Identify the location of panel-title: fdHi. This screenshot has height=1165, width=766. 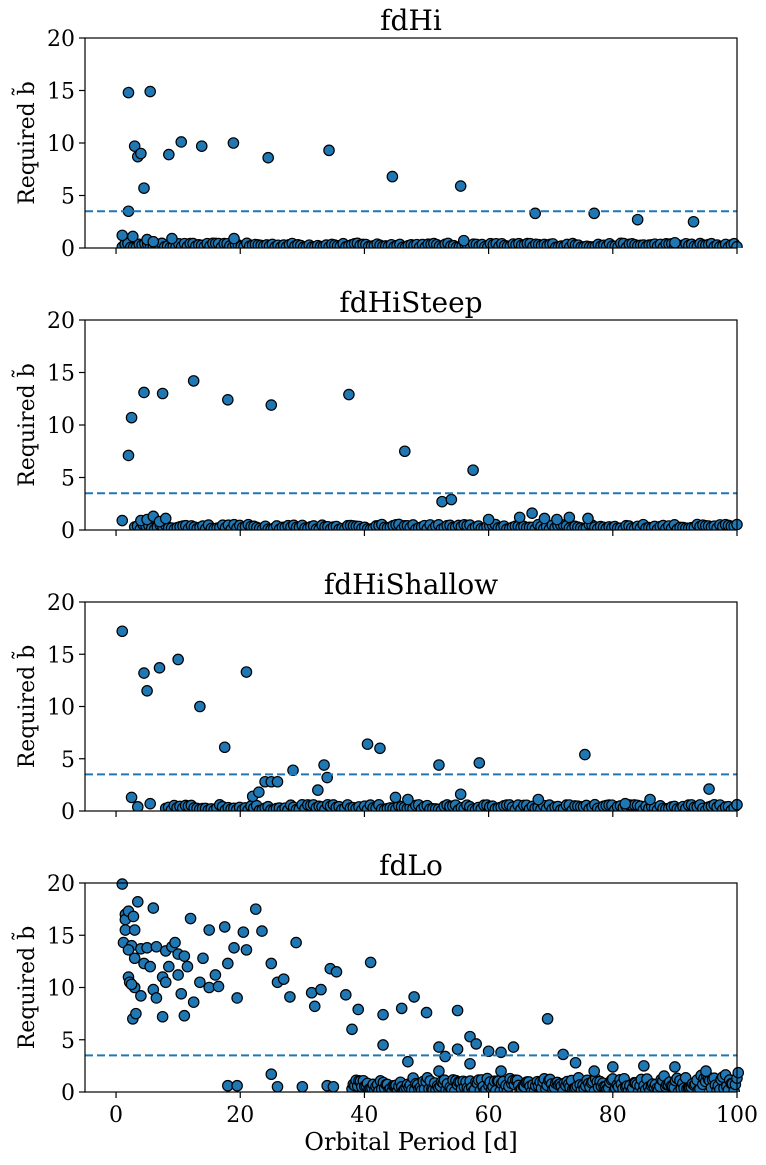
(411, 20).